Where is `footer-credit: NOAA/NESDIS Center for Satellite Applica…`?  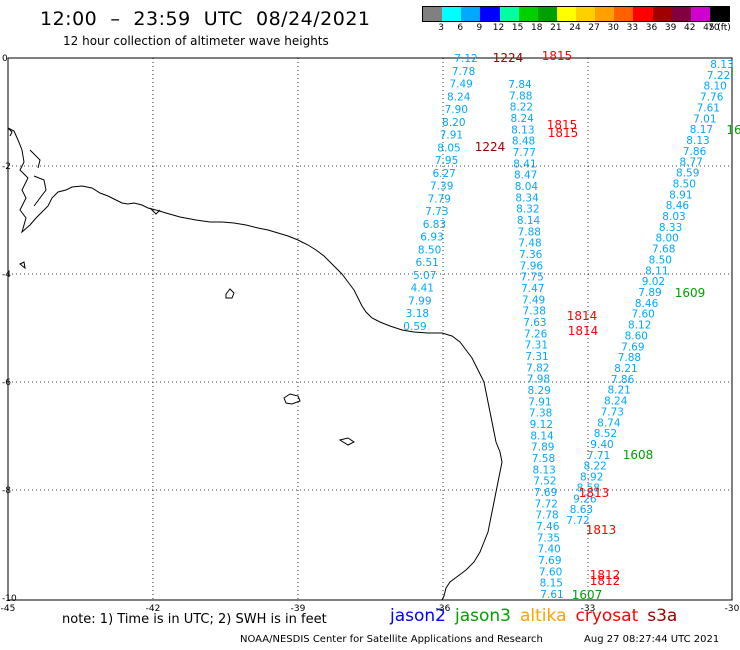
footer-credit: NOAA/NESDIS Center for Satellite Applica… is located at coordinates (391, 639).